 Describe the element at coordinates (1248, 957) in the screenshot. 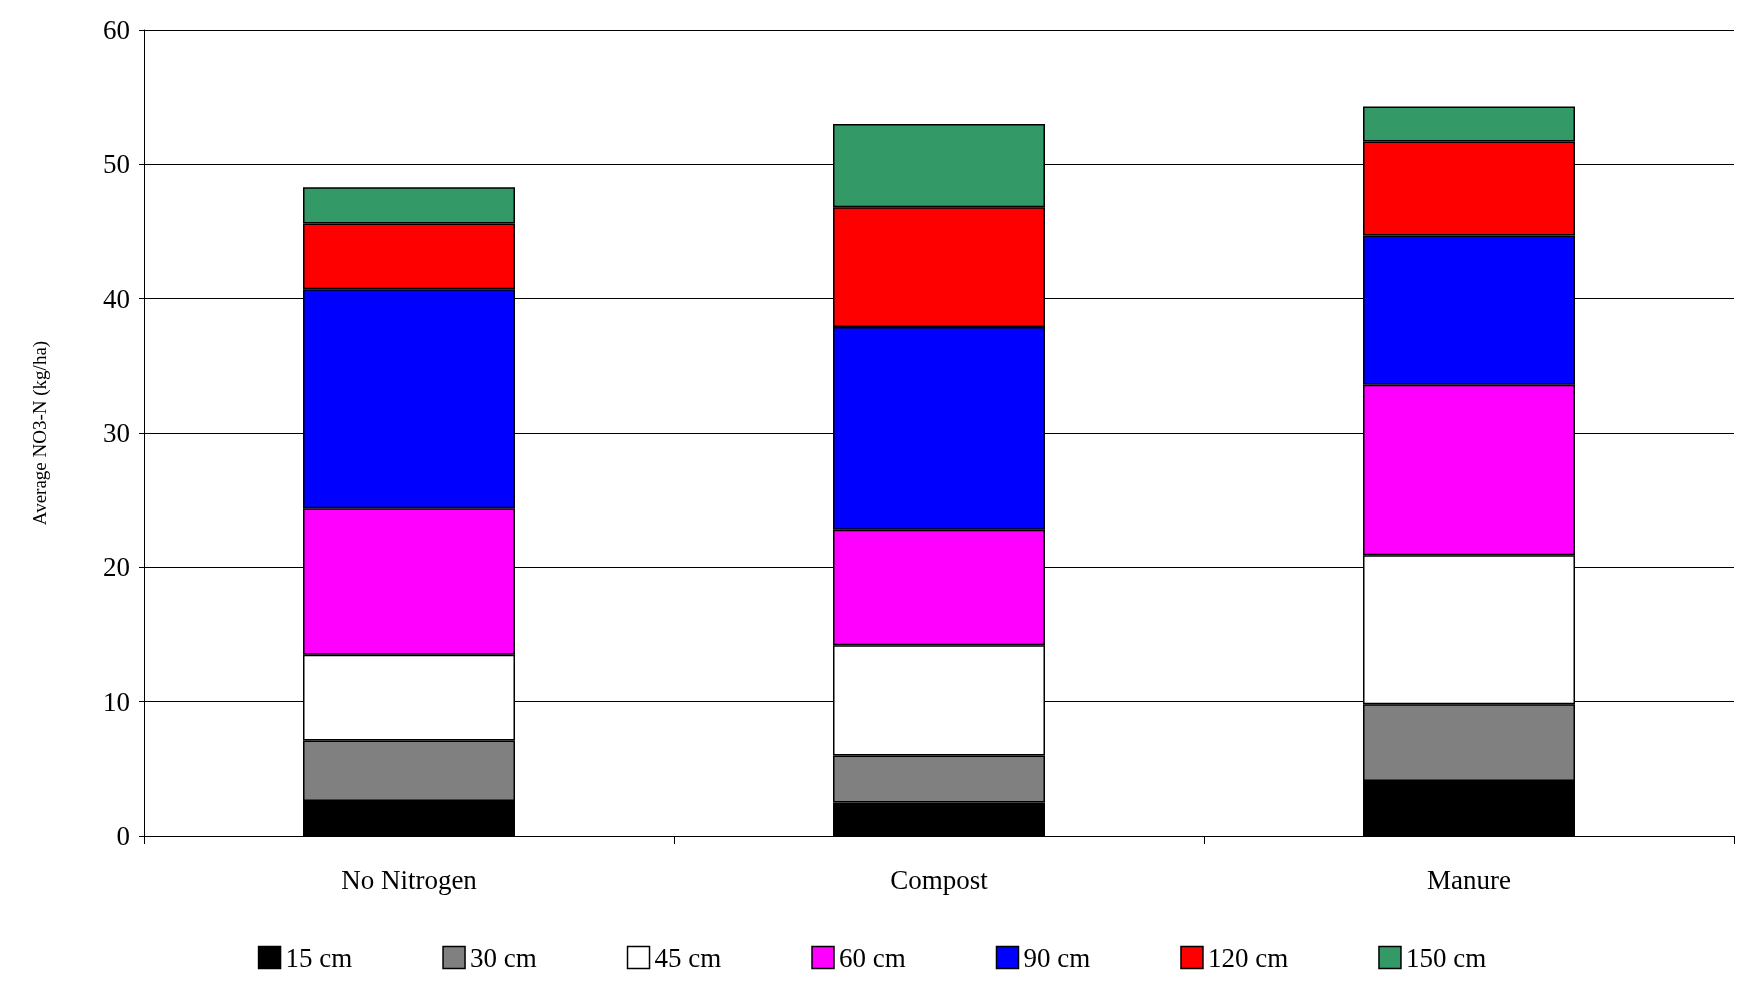

I see `legend-label: 120 cm` at that location.